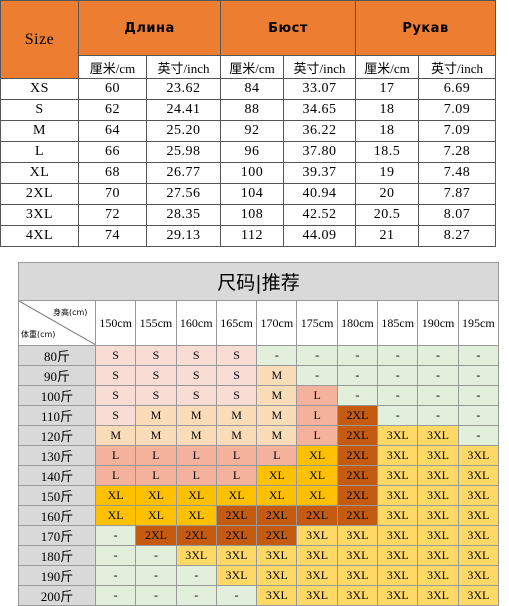 This screenshot has width=509, height=606. I want to click on data-cell: 74, so click(112, 236).